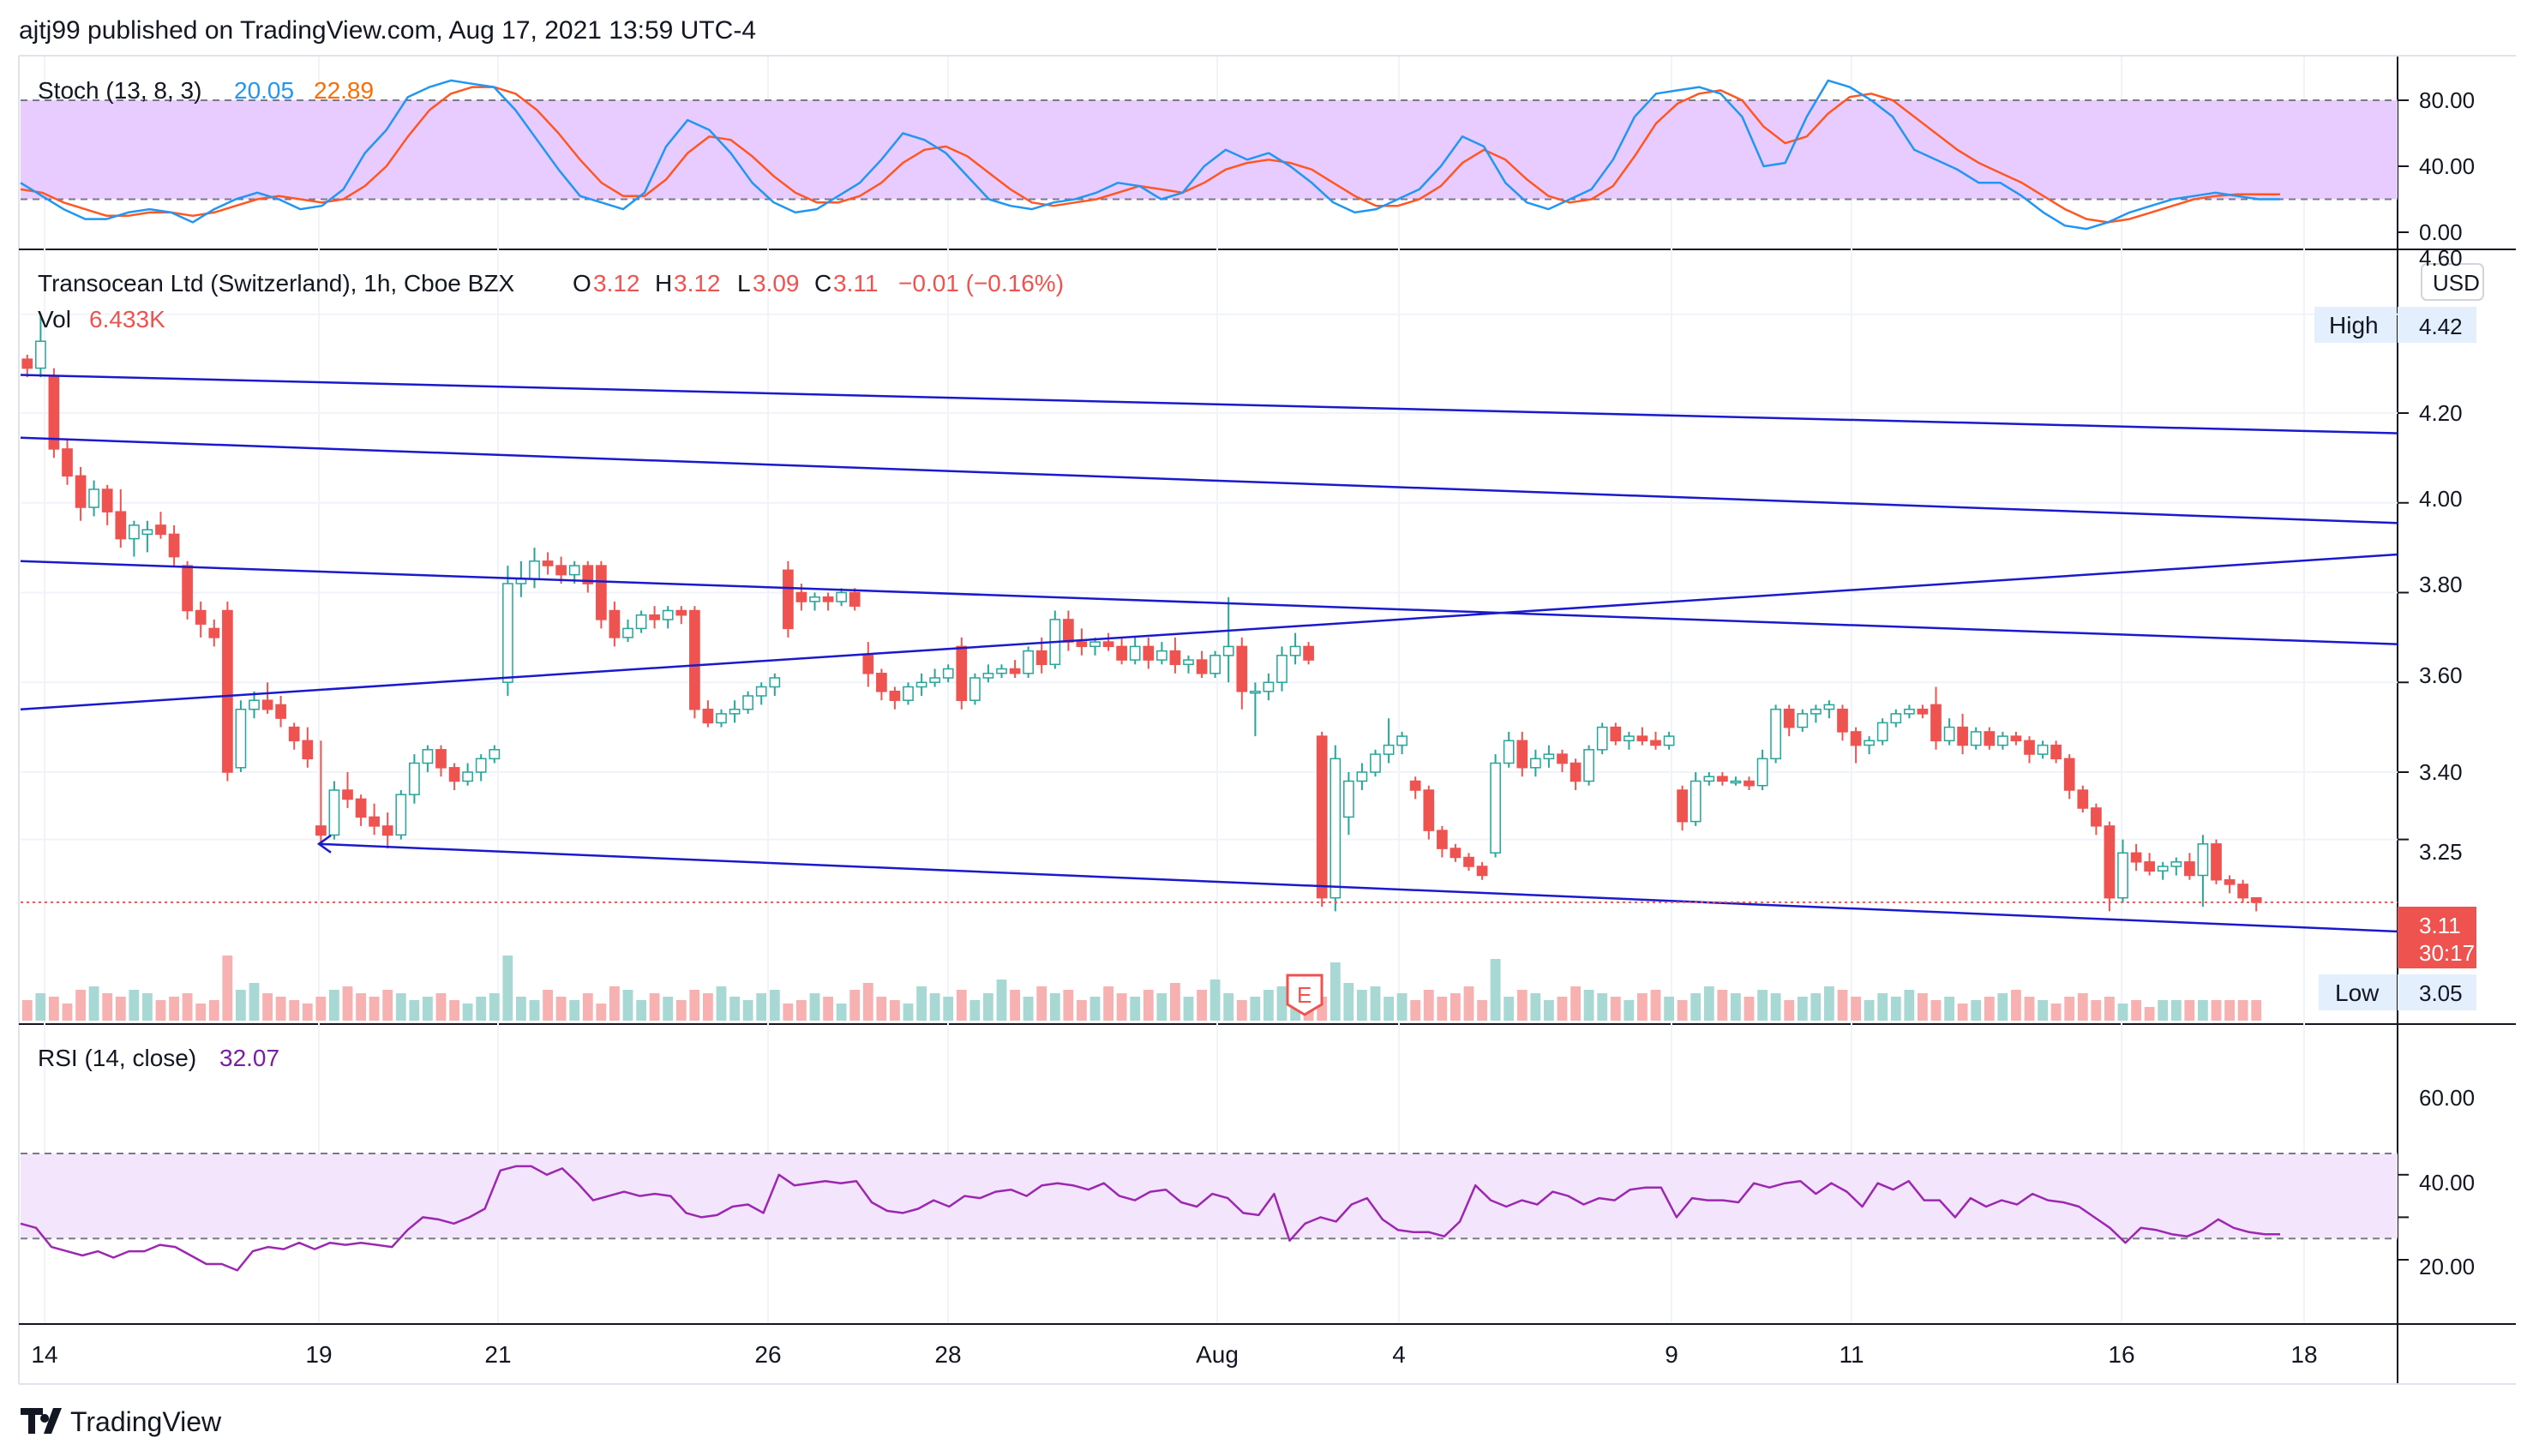  Describe the element at coordinates (44, 1354) in the screenshot. I see `time-axis-label: 14` at that location.